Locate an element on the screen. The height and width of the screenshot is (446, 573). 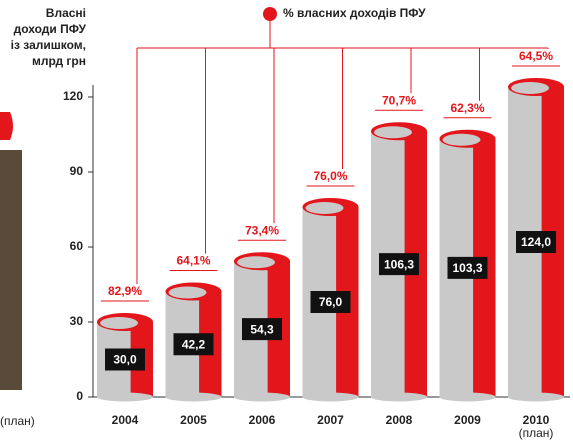
y-tick-label: 30 is located at coordinates (77, 321).